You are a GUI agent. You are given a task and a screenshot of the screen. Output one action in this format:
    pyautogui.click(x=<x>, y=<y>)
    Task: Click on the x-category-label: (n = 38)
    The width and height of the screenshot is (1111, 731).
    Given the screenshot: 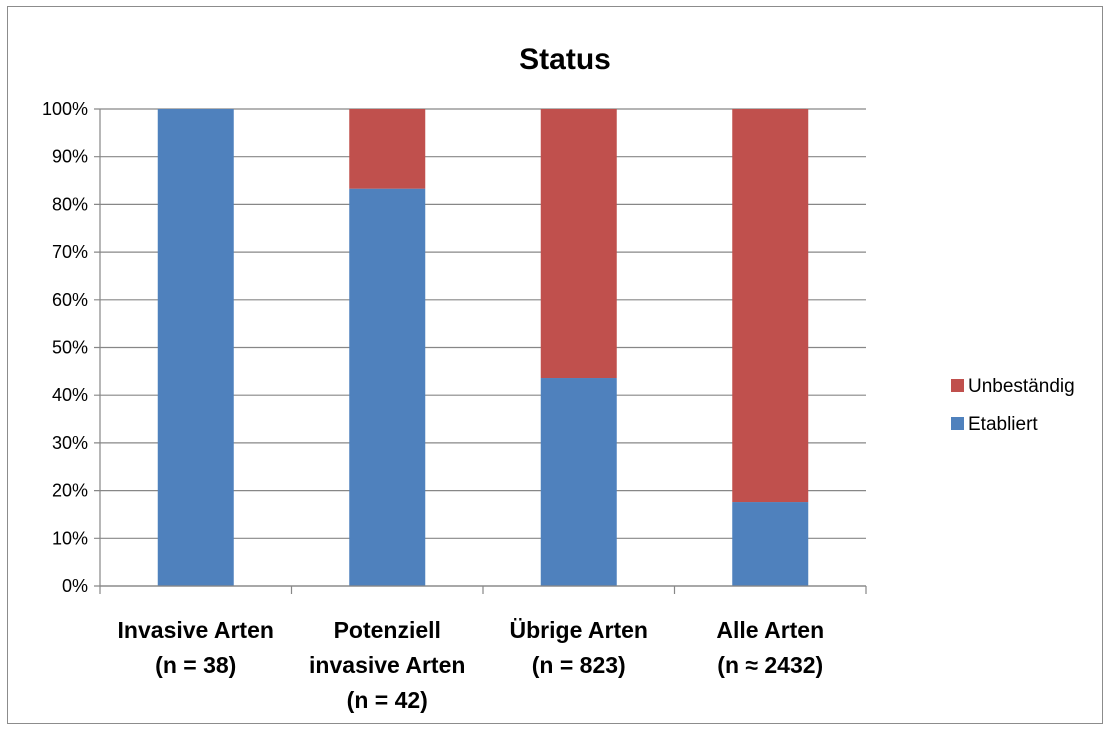 What is the action you would take?
    pyautogui.click(x=195, y=665)
    